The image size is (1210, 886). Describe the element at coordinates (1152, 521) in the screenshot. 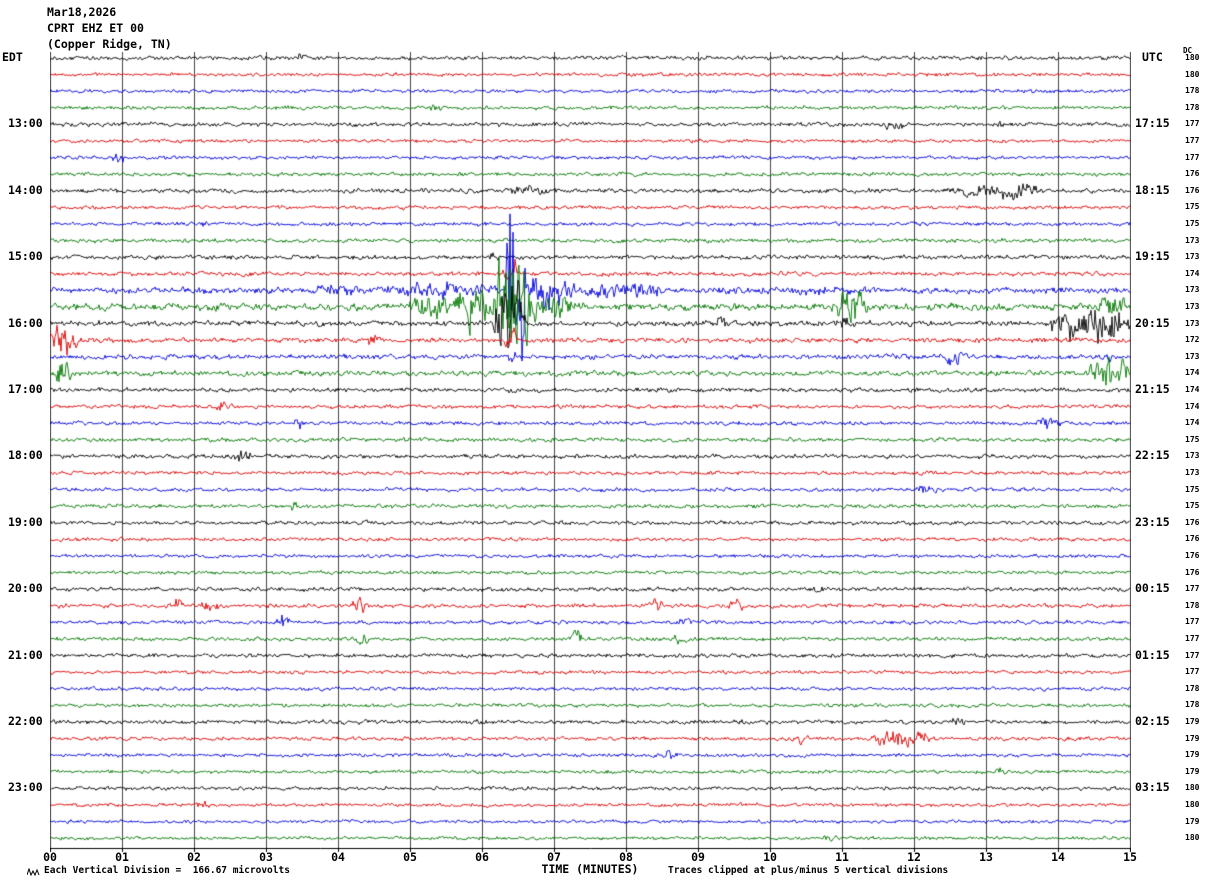

I see `right-time-label: 23:15` at that location.